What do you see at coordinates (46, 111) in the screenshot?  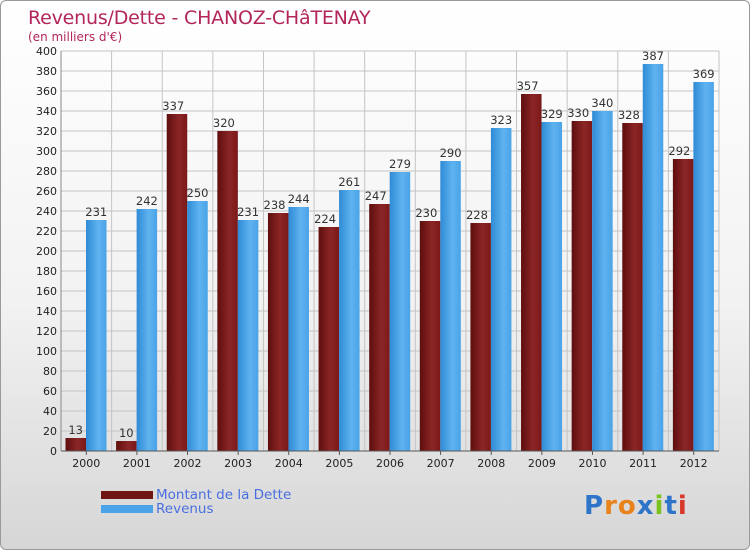 I see `y-tick-label: 340` at bounding box center [46, 111].